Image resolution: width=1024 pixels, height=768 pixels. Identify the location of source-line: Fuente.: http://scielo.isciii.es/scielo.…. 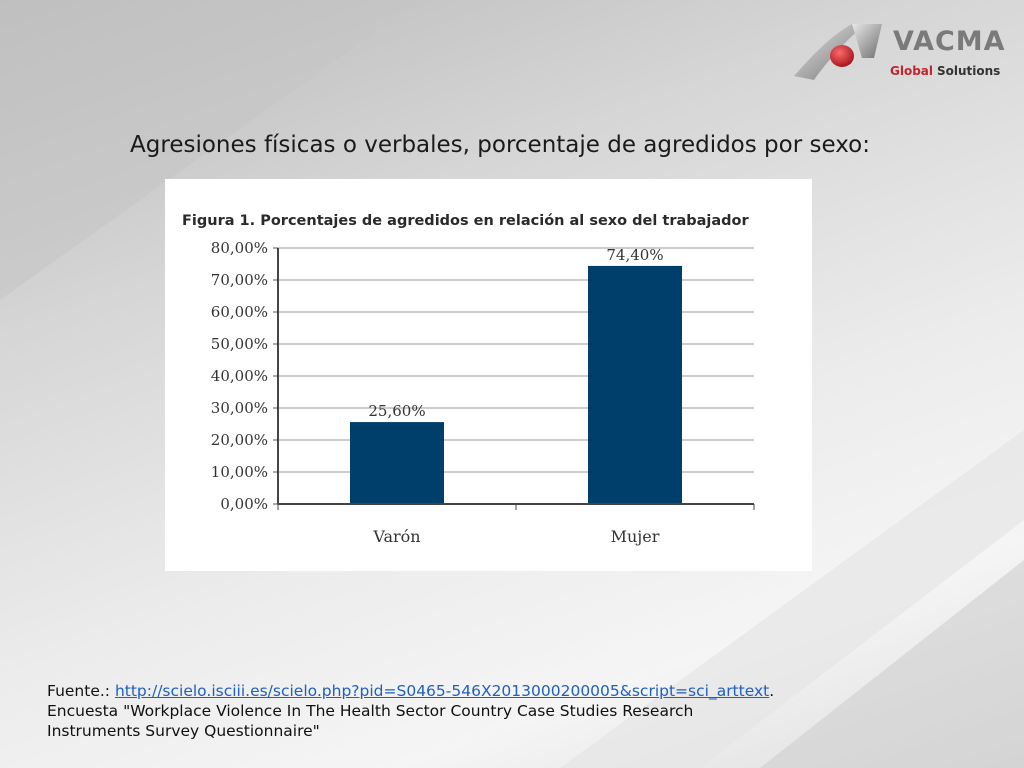
(517, 691).